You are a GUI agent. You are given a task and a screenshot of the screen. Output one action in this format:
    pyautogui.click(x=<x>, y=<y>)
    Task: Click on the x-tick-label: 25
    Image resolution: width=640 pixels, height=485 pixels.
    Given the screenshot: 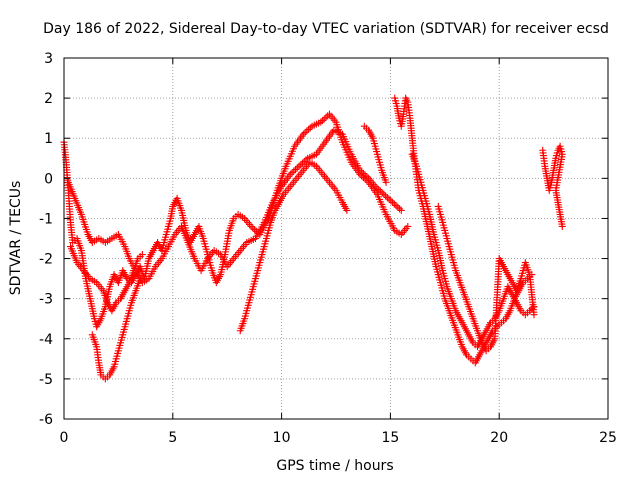 What is the action you would take?
    pyautogui.click(x=608, y=438)
    